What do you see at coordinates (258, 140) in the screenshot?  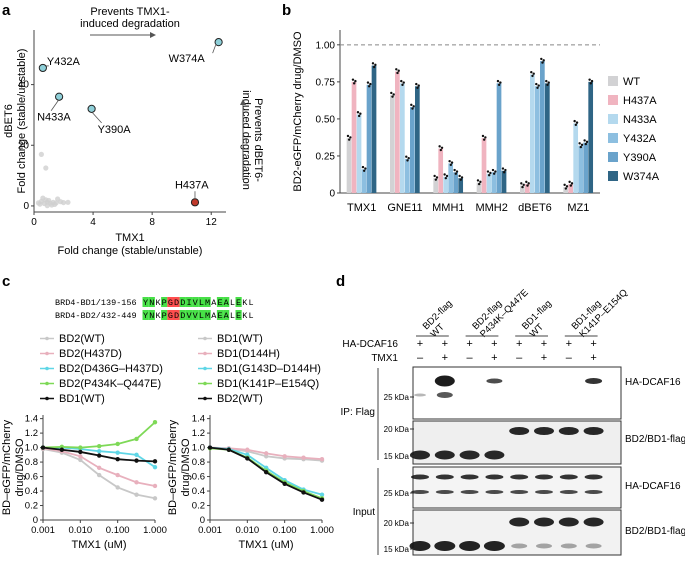 I see `text-line: Prevents dBET6-` at bounding box center [258, 140].